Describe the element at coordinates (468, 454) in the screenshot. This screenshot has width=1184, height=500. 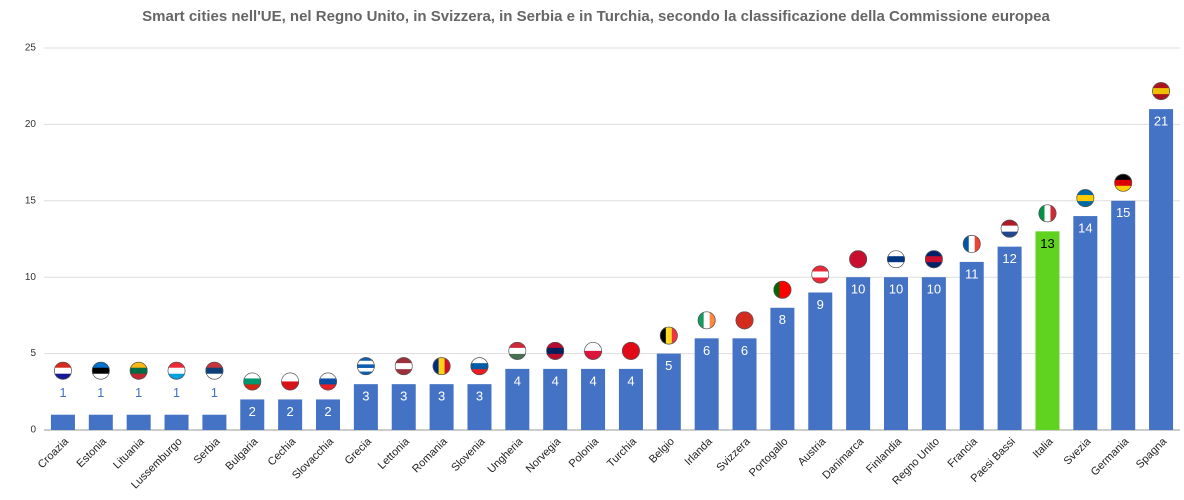
I see `x-tick-label: Slovenia` at that location.